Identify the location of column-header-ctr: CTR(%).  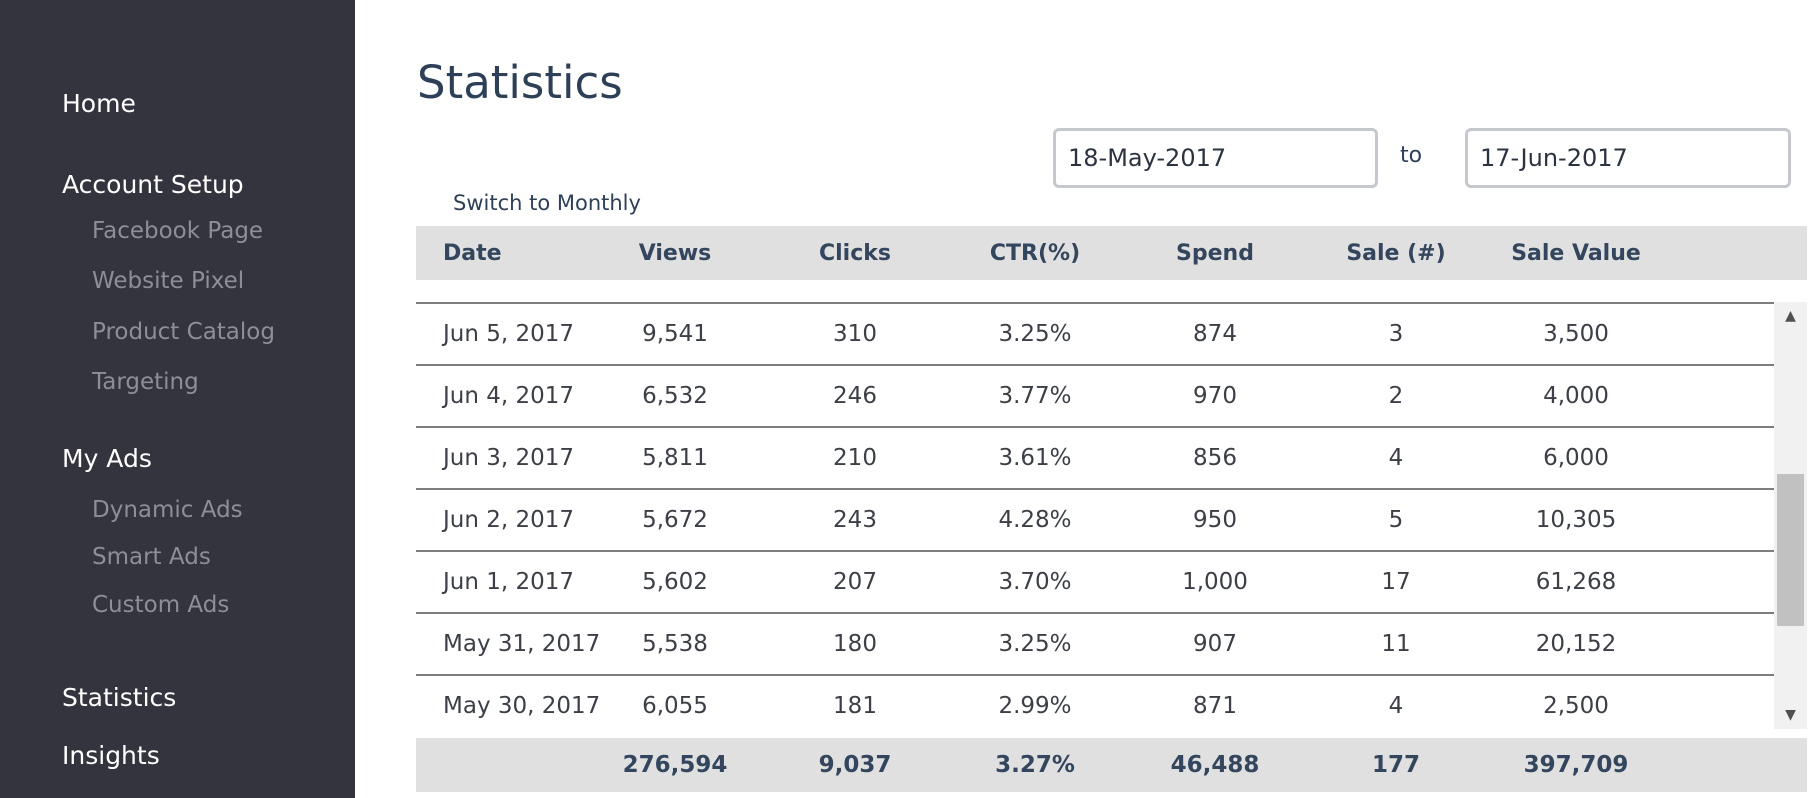
(1035, 253).